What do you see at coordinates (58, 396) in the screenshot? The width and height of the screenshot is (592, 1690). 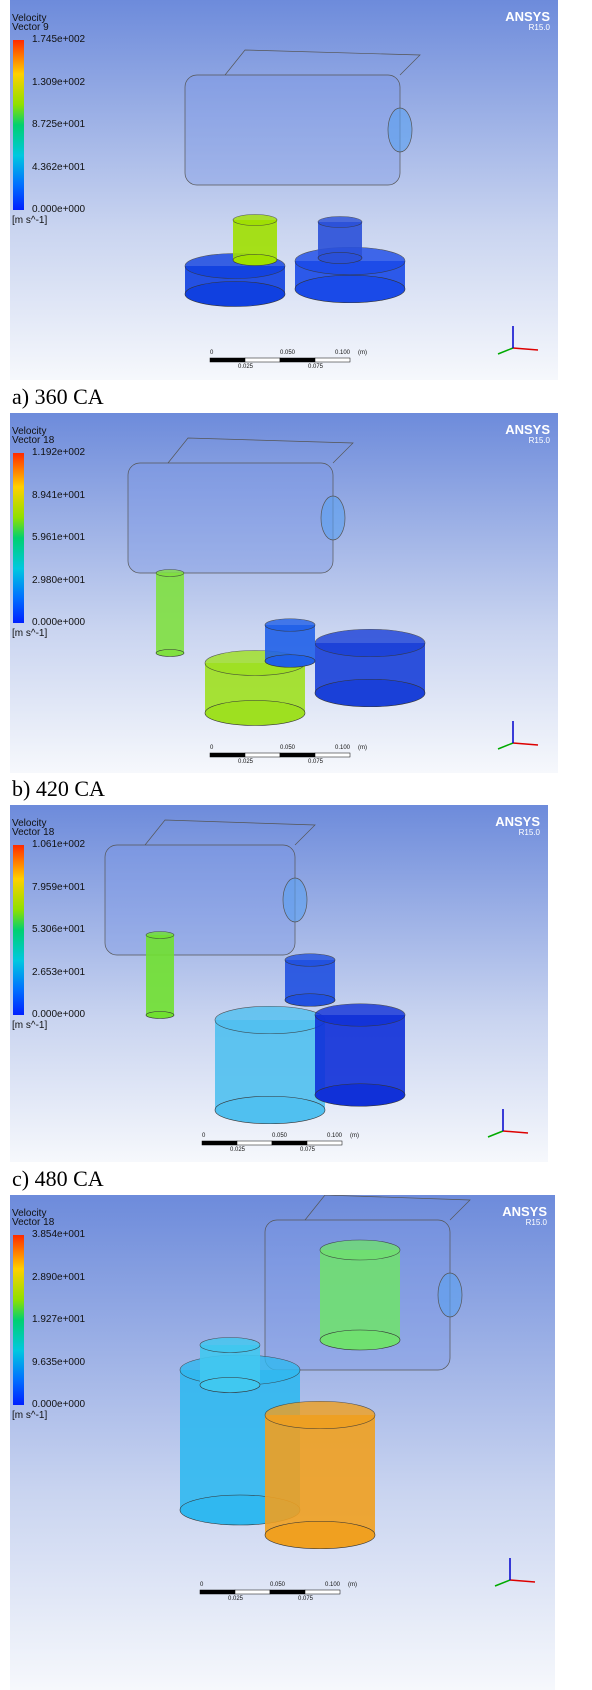 I see `caption: a) 360 CA` at bounding box center [58, 396].